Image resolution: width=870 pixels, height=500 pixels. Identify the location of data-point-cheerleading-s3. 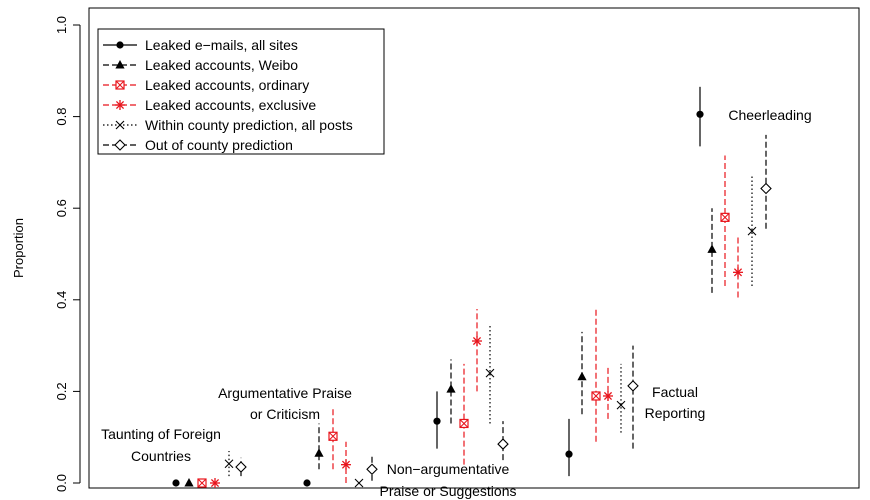
(738, 272).